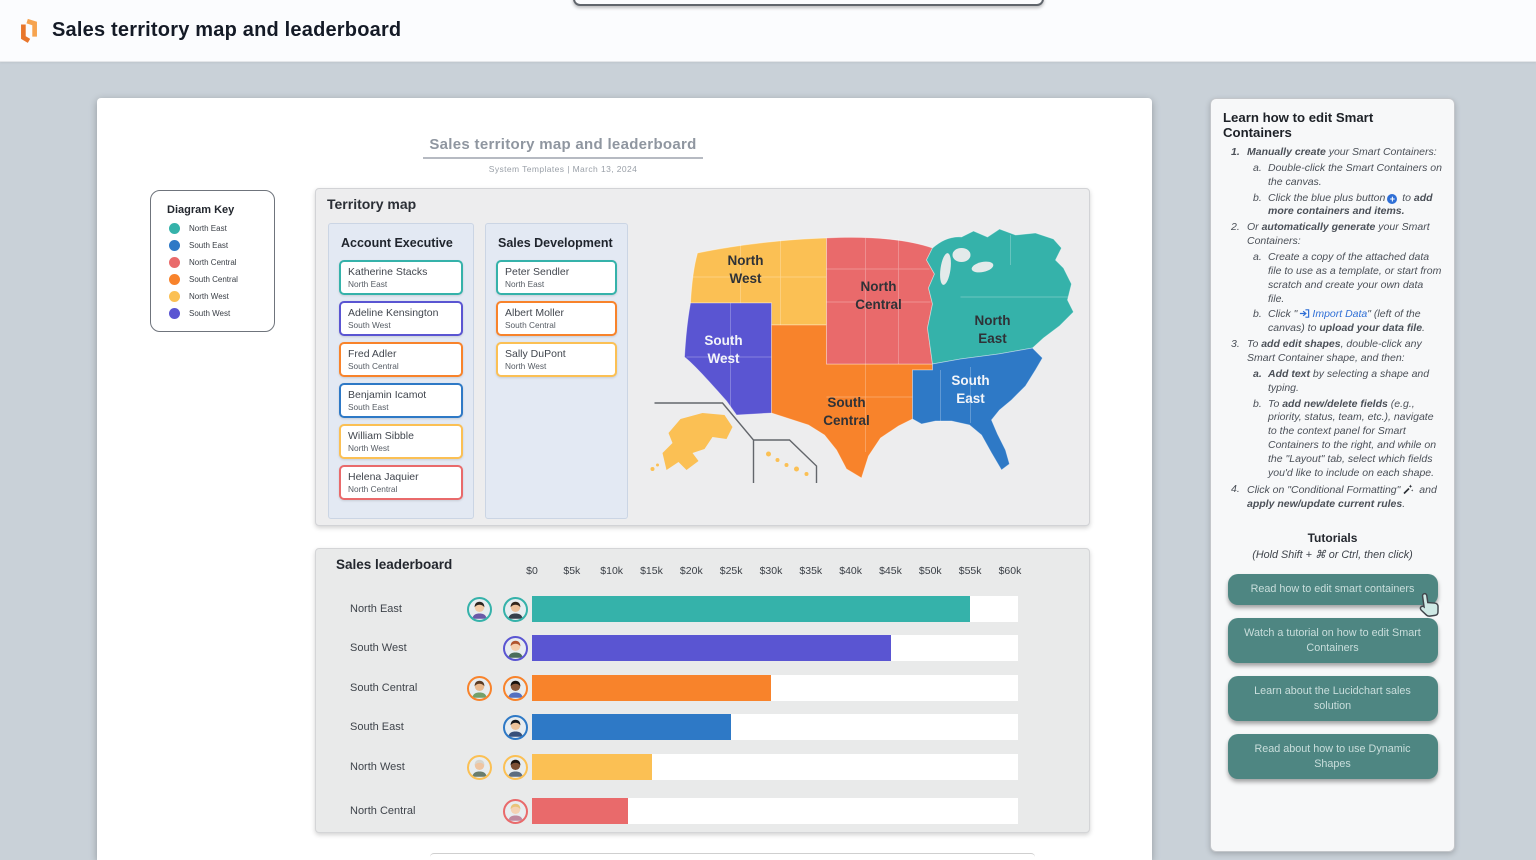 This screenshot has height=860, width=1536. What do you see at coordinates (580, 811) in the screenshot?
I see `bar-north-central` at bounding box center [580, 811].